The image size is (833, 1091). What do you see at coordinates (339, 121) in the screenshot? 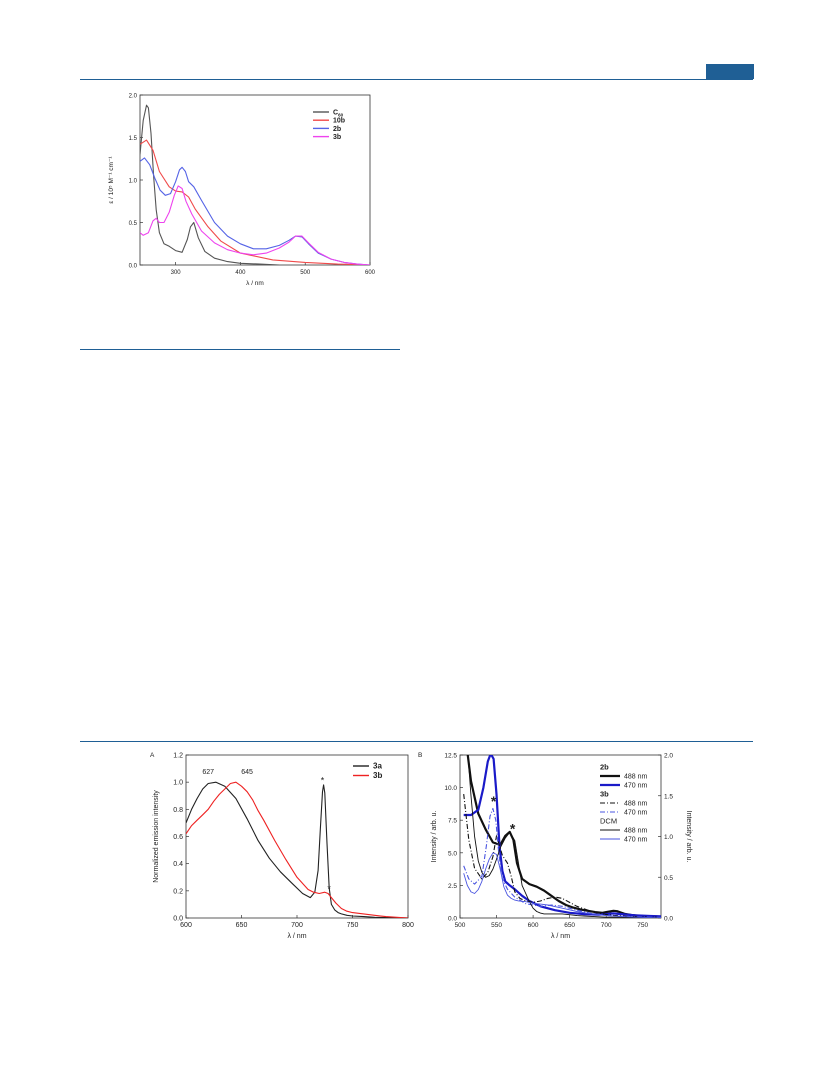
I see `legend-label-1: 10b` at bounding box center [339, 121].